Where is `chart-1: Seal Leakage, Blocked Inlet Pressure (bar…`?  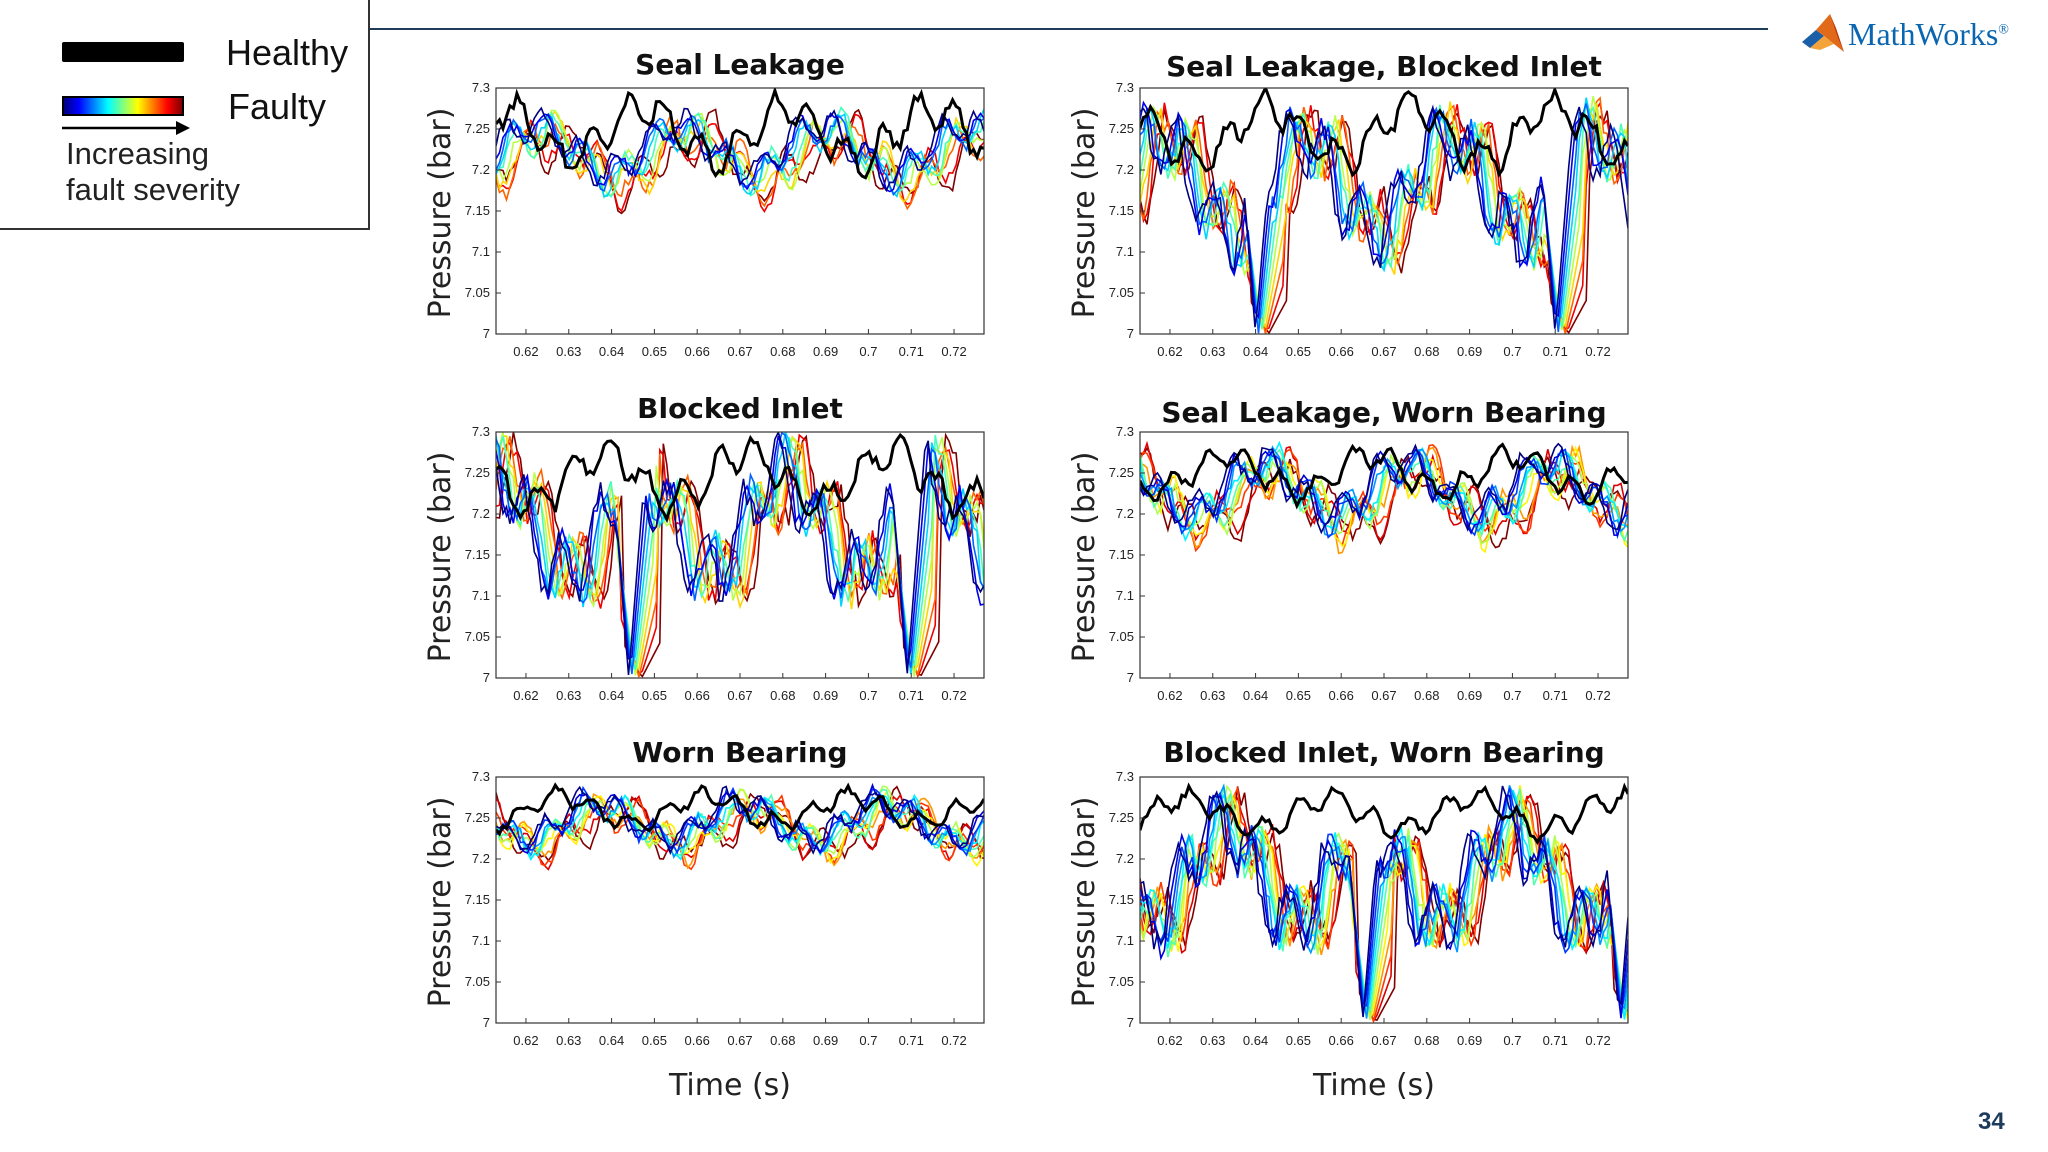
chart-1: Seal Leakage, Blocked Inlet Pressure (bar… is located at coordinates (1348, 204).